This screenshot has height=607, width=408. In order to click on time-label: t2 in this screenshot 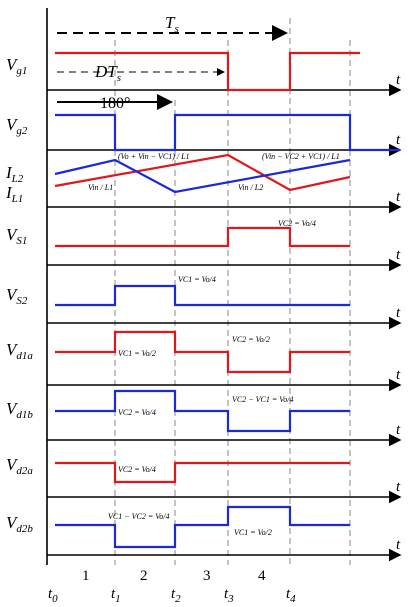, I will do `click(176, 595)`.